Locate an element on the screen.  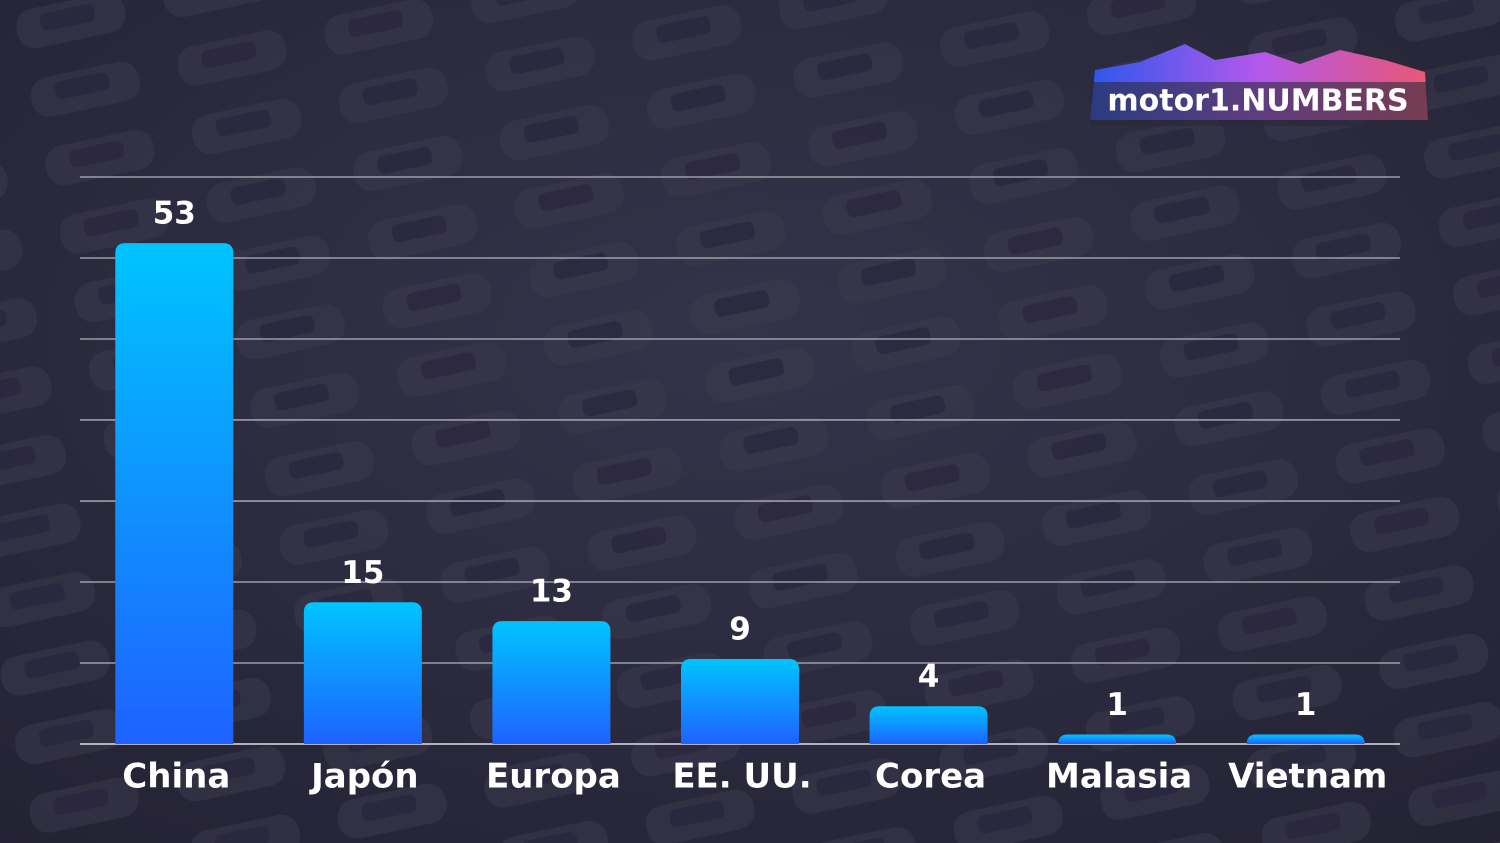
value-label: 9 is located at coordinates (740, 629).